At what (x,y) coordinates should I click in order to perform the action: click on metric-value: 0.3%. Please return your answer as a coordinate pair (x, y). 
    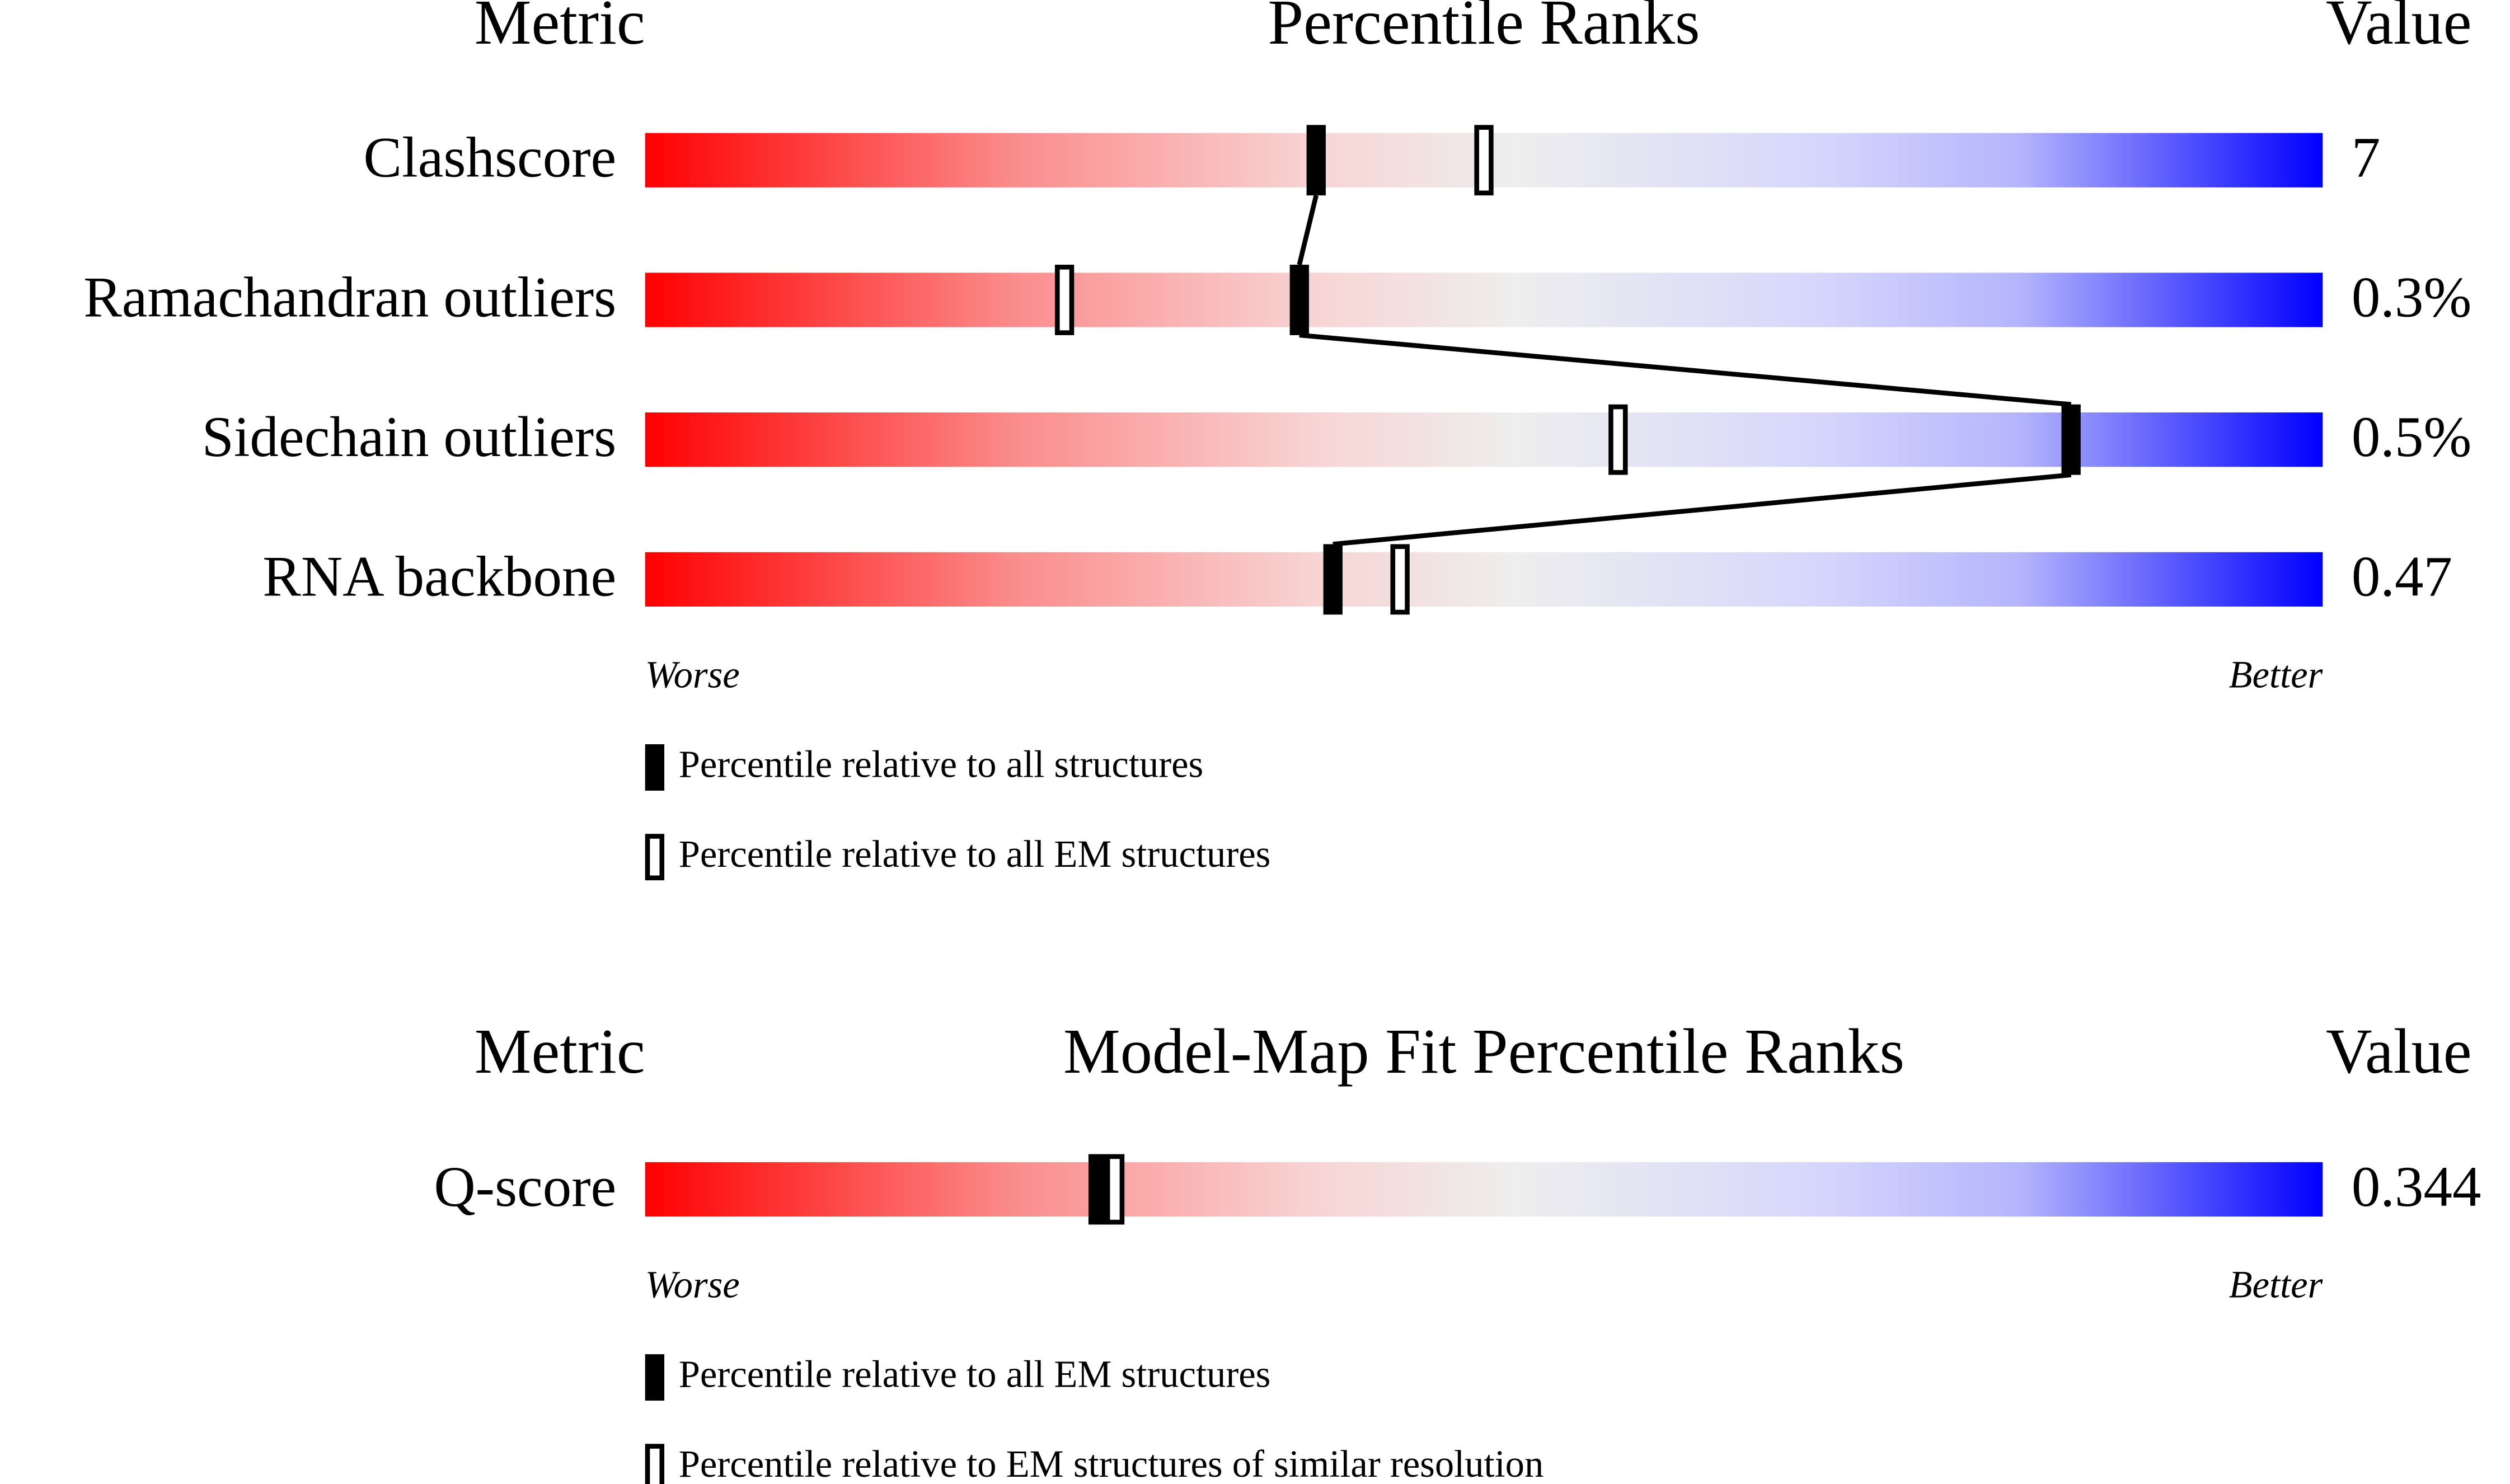
    Looking at the image, I should click on (2412, 297).